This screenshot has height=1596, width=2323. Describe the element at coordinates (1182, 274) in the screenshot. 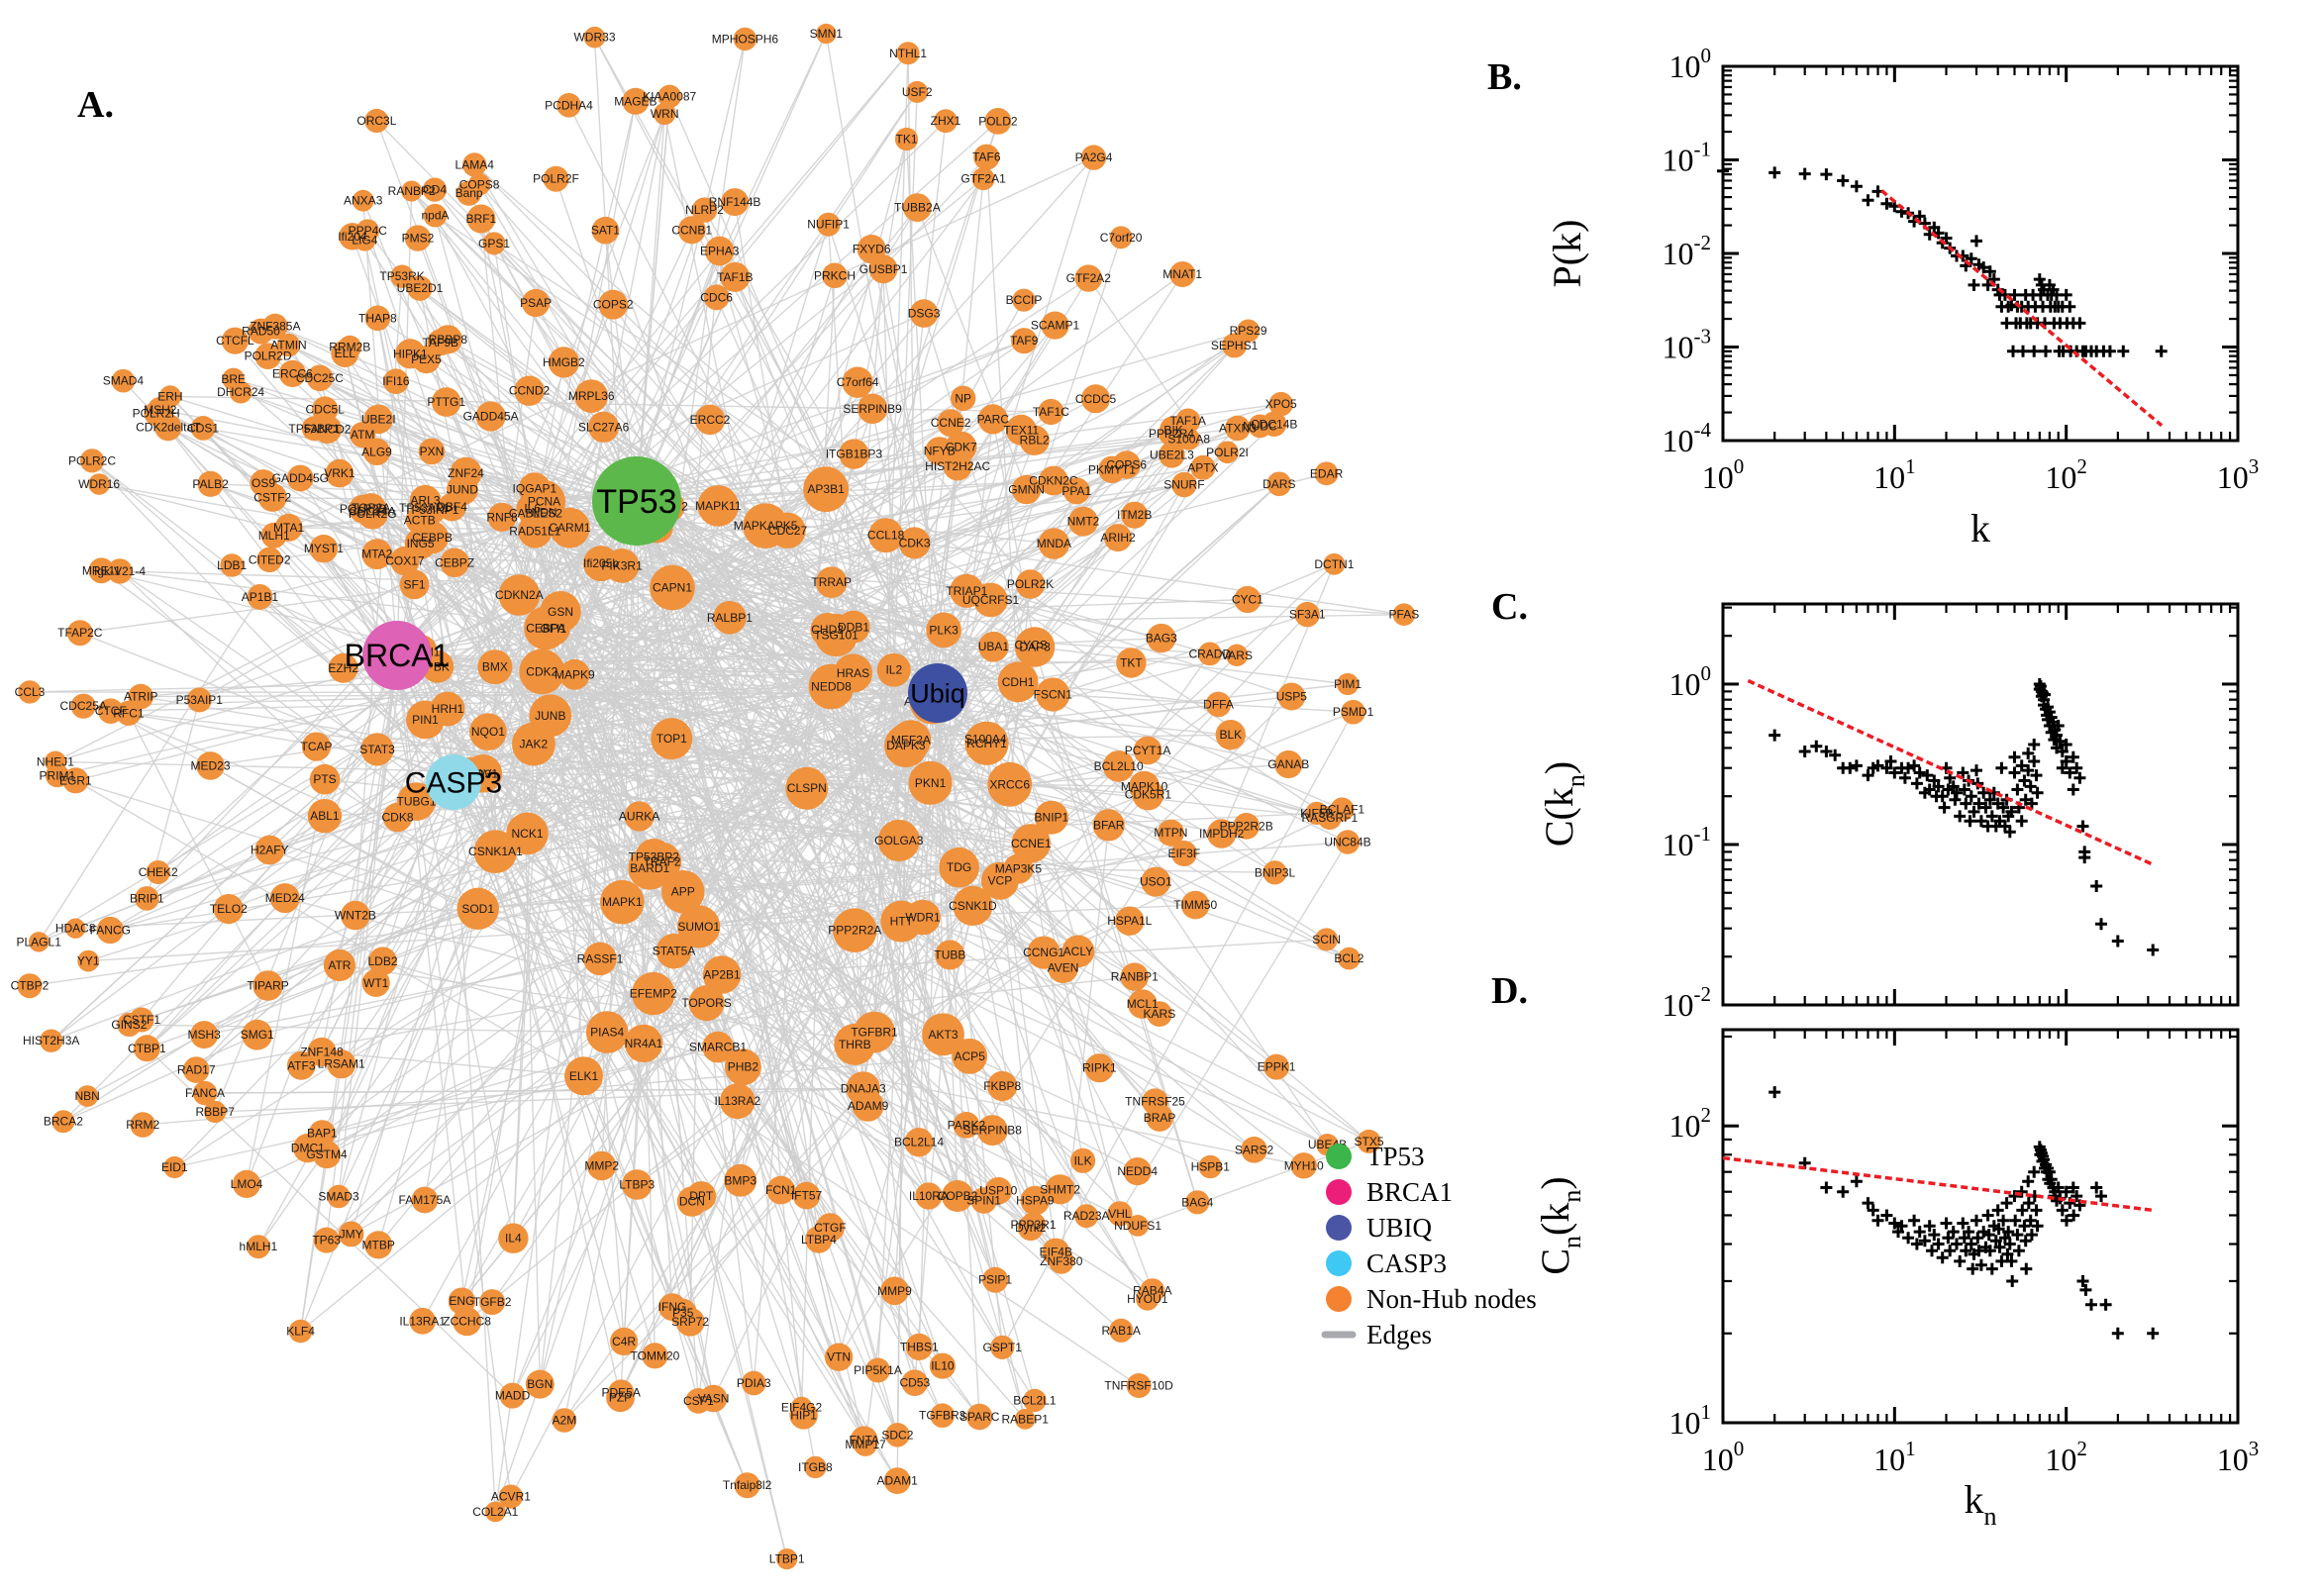

I see `node-label: MNAT1` at that location.